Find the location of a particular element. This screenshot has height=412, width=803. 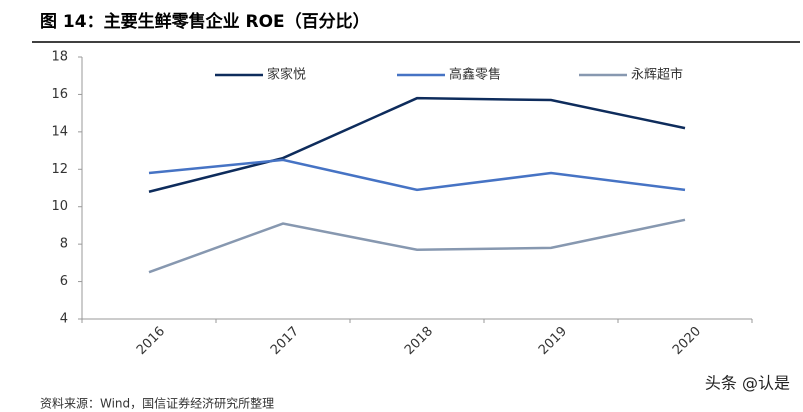

source-note: 资料来源：Wind，国信证券经济研究所整理 is located at coordinates (157, 403).